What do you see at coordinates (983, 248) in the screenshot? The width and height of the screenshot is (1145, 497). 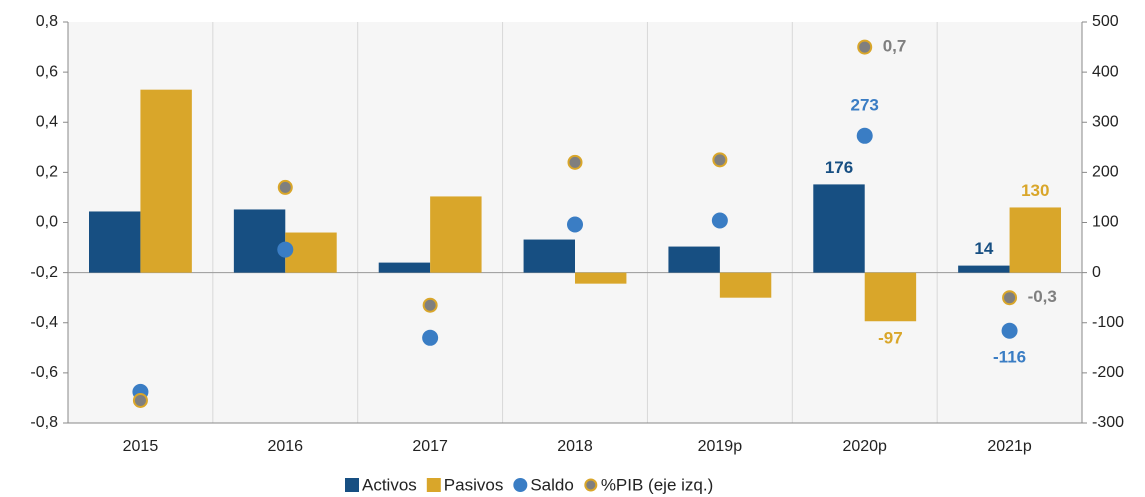 I see `data-label: 14` at bounding box center [983, 248].